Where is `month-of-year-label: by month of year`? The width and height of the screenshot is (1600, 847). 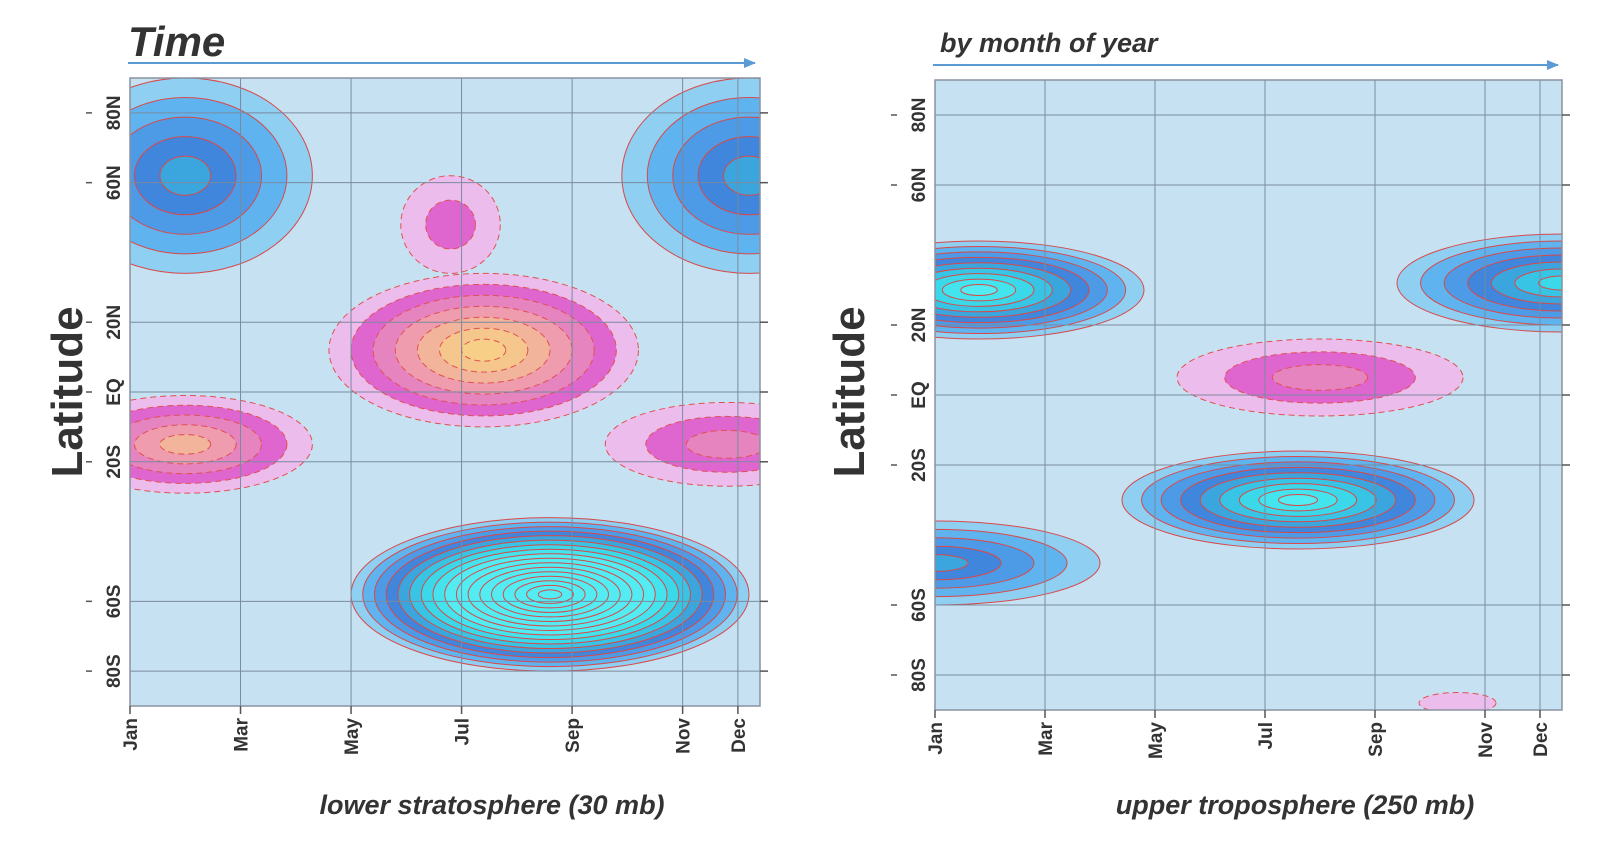 month-of-year-label: by month of year is located at coordinates (1049, 43).